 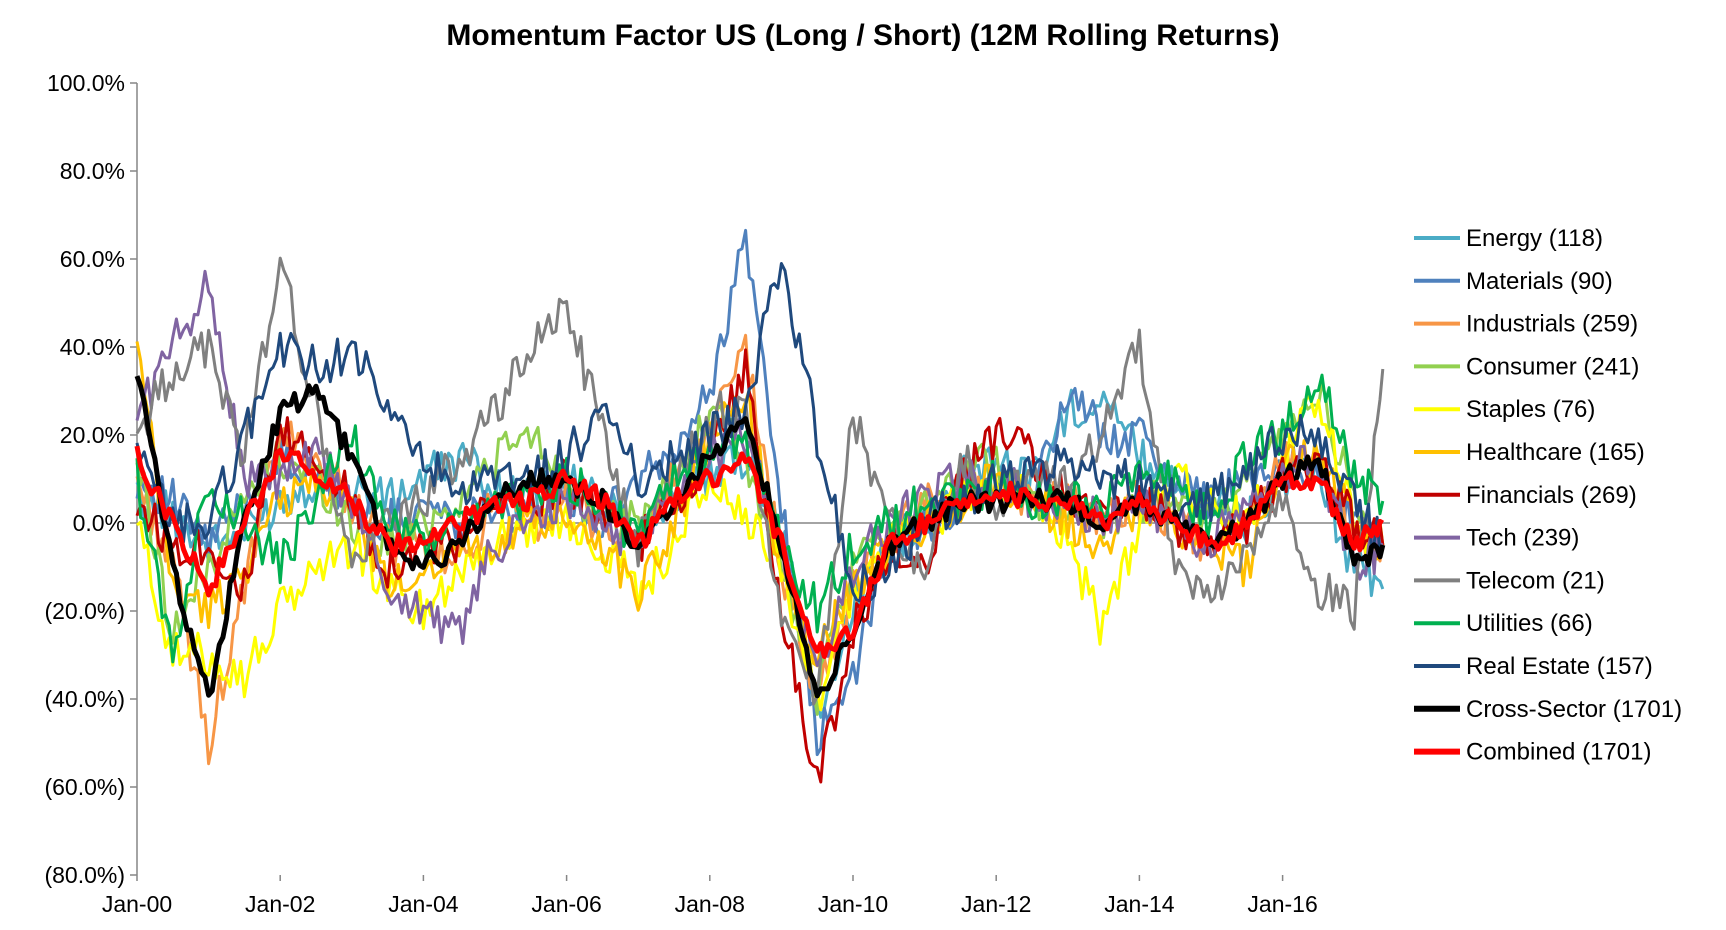 What do you see at coordinates (92, 259) in the screenshot?
I see `y-tick-label: 60.0%` at bounding box center [92, 259].